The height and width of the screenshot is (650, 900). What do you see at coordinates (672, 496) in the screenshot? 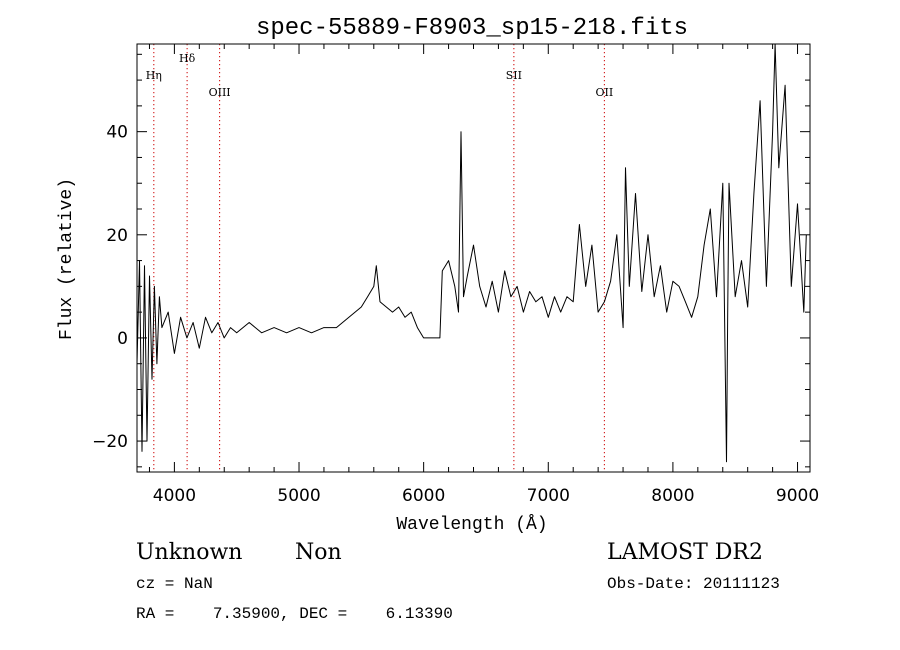
I see `x-tick-label: 8000` at bounding box center [672, 496].